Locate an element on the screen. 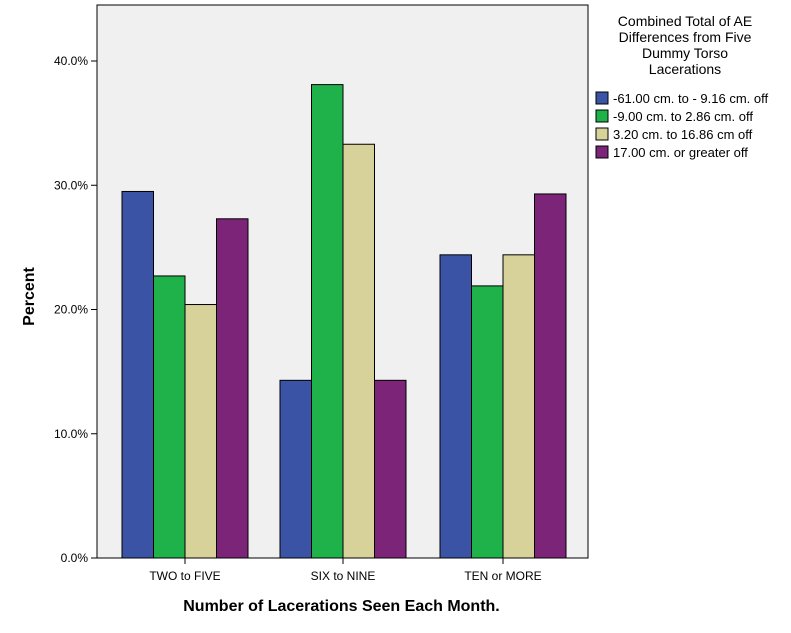  x-tick-label: SIX to NINE is located at coordinates (343, 576).